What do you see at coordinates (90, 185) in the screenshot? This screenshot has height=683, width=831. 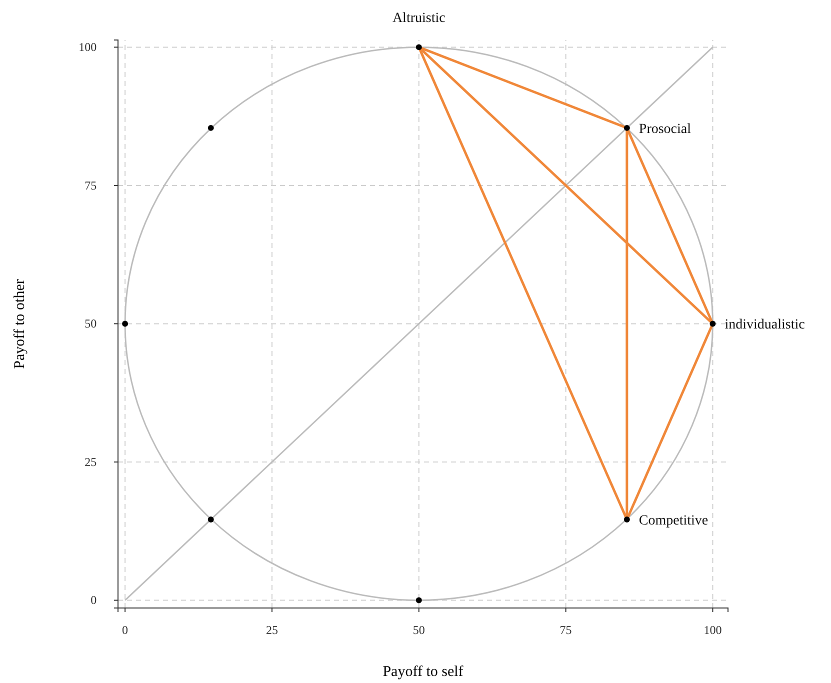 I see `y-tick-label: 75` at bounding box center [90, 185].